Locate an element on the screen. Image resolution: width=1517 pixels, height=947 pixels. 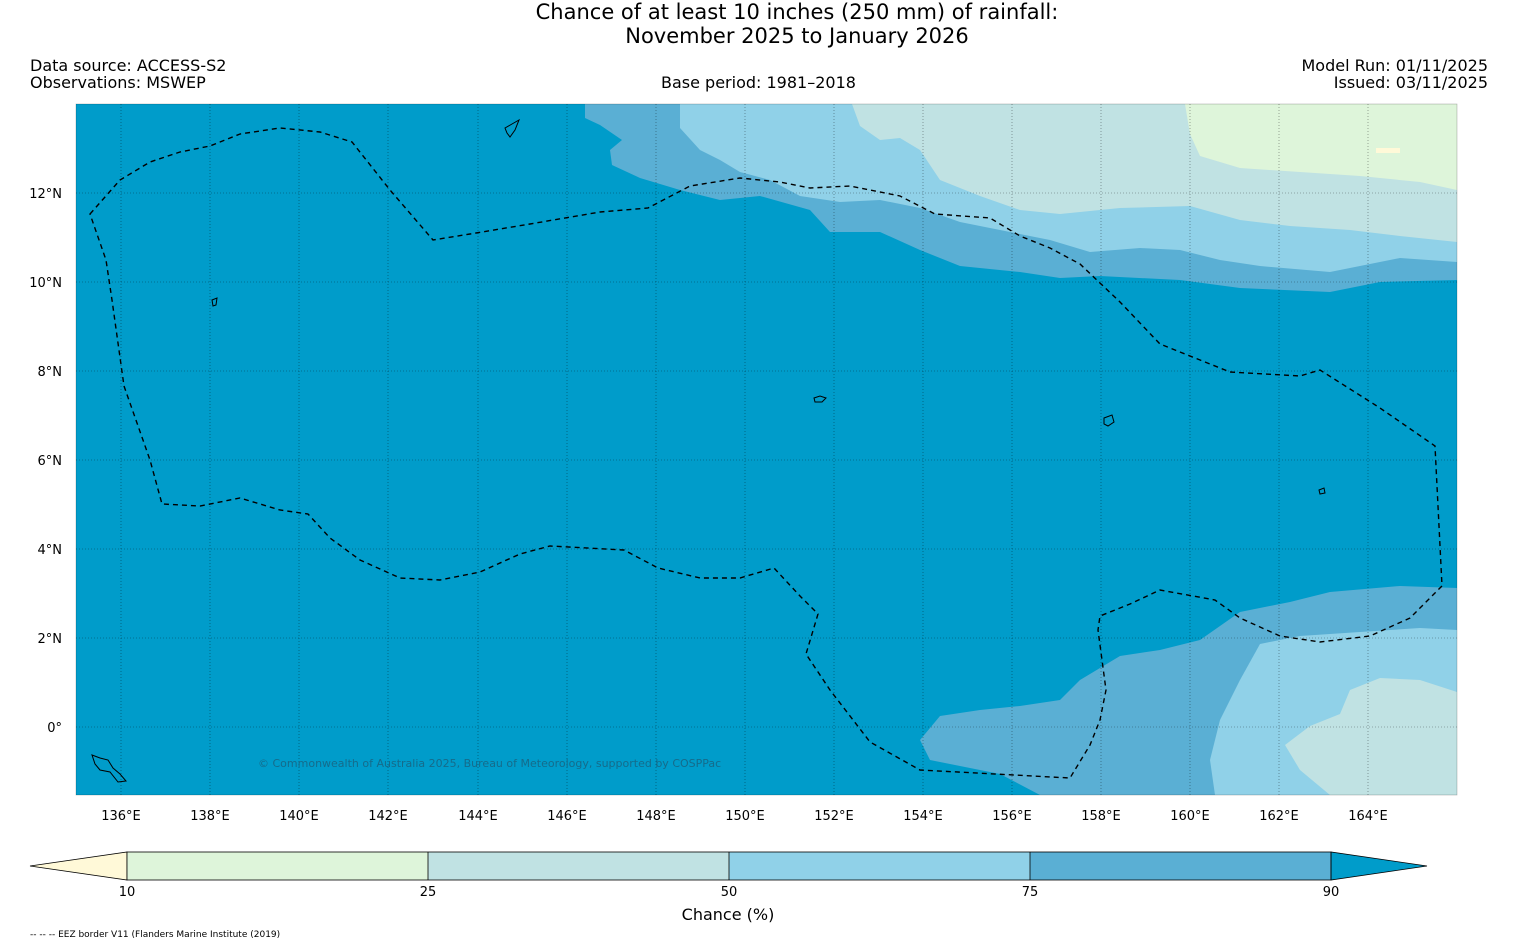
colorbar: 10 25 50 75 90 is located at coordinates (728, 875).